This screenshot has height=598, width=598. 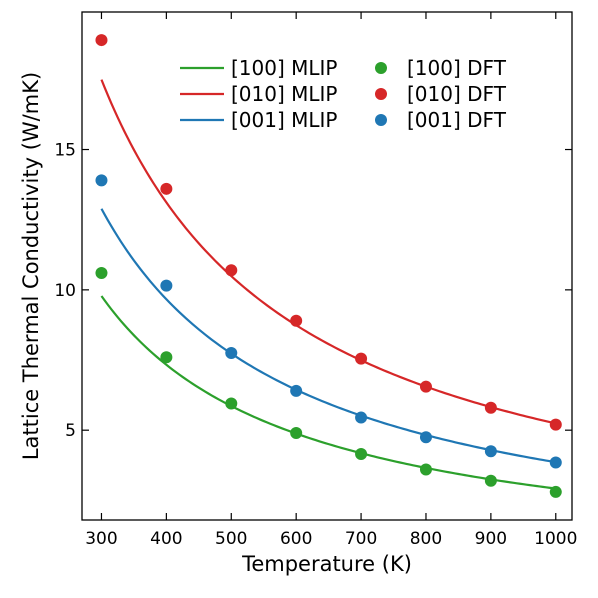 What do you see at coordinates (457, 94) in the screenshot?
I see `legend-label: [010] DFT` at bounding box center [457, 94].